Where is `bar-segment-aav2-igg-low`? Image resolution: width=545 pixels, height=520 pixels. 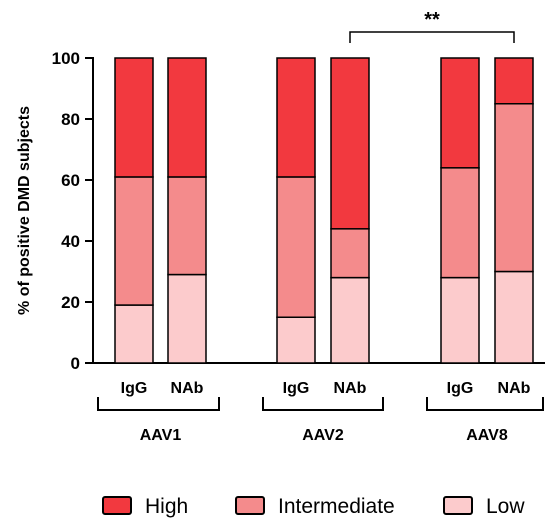
bar-segment-aav2-igg-low is located at coordinates (296, 340).